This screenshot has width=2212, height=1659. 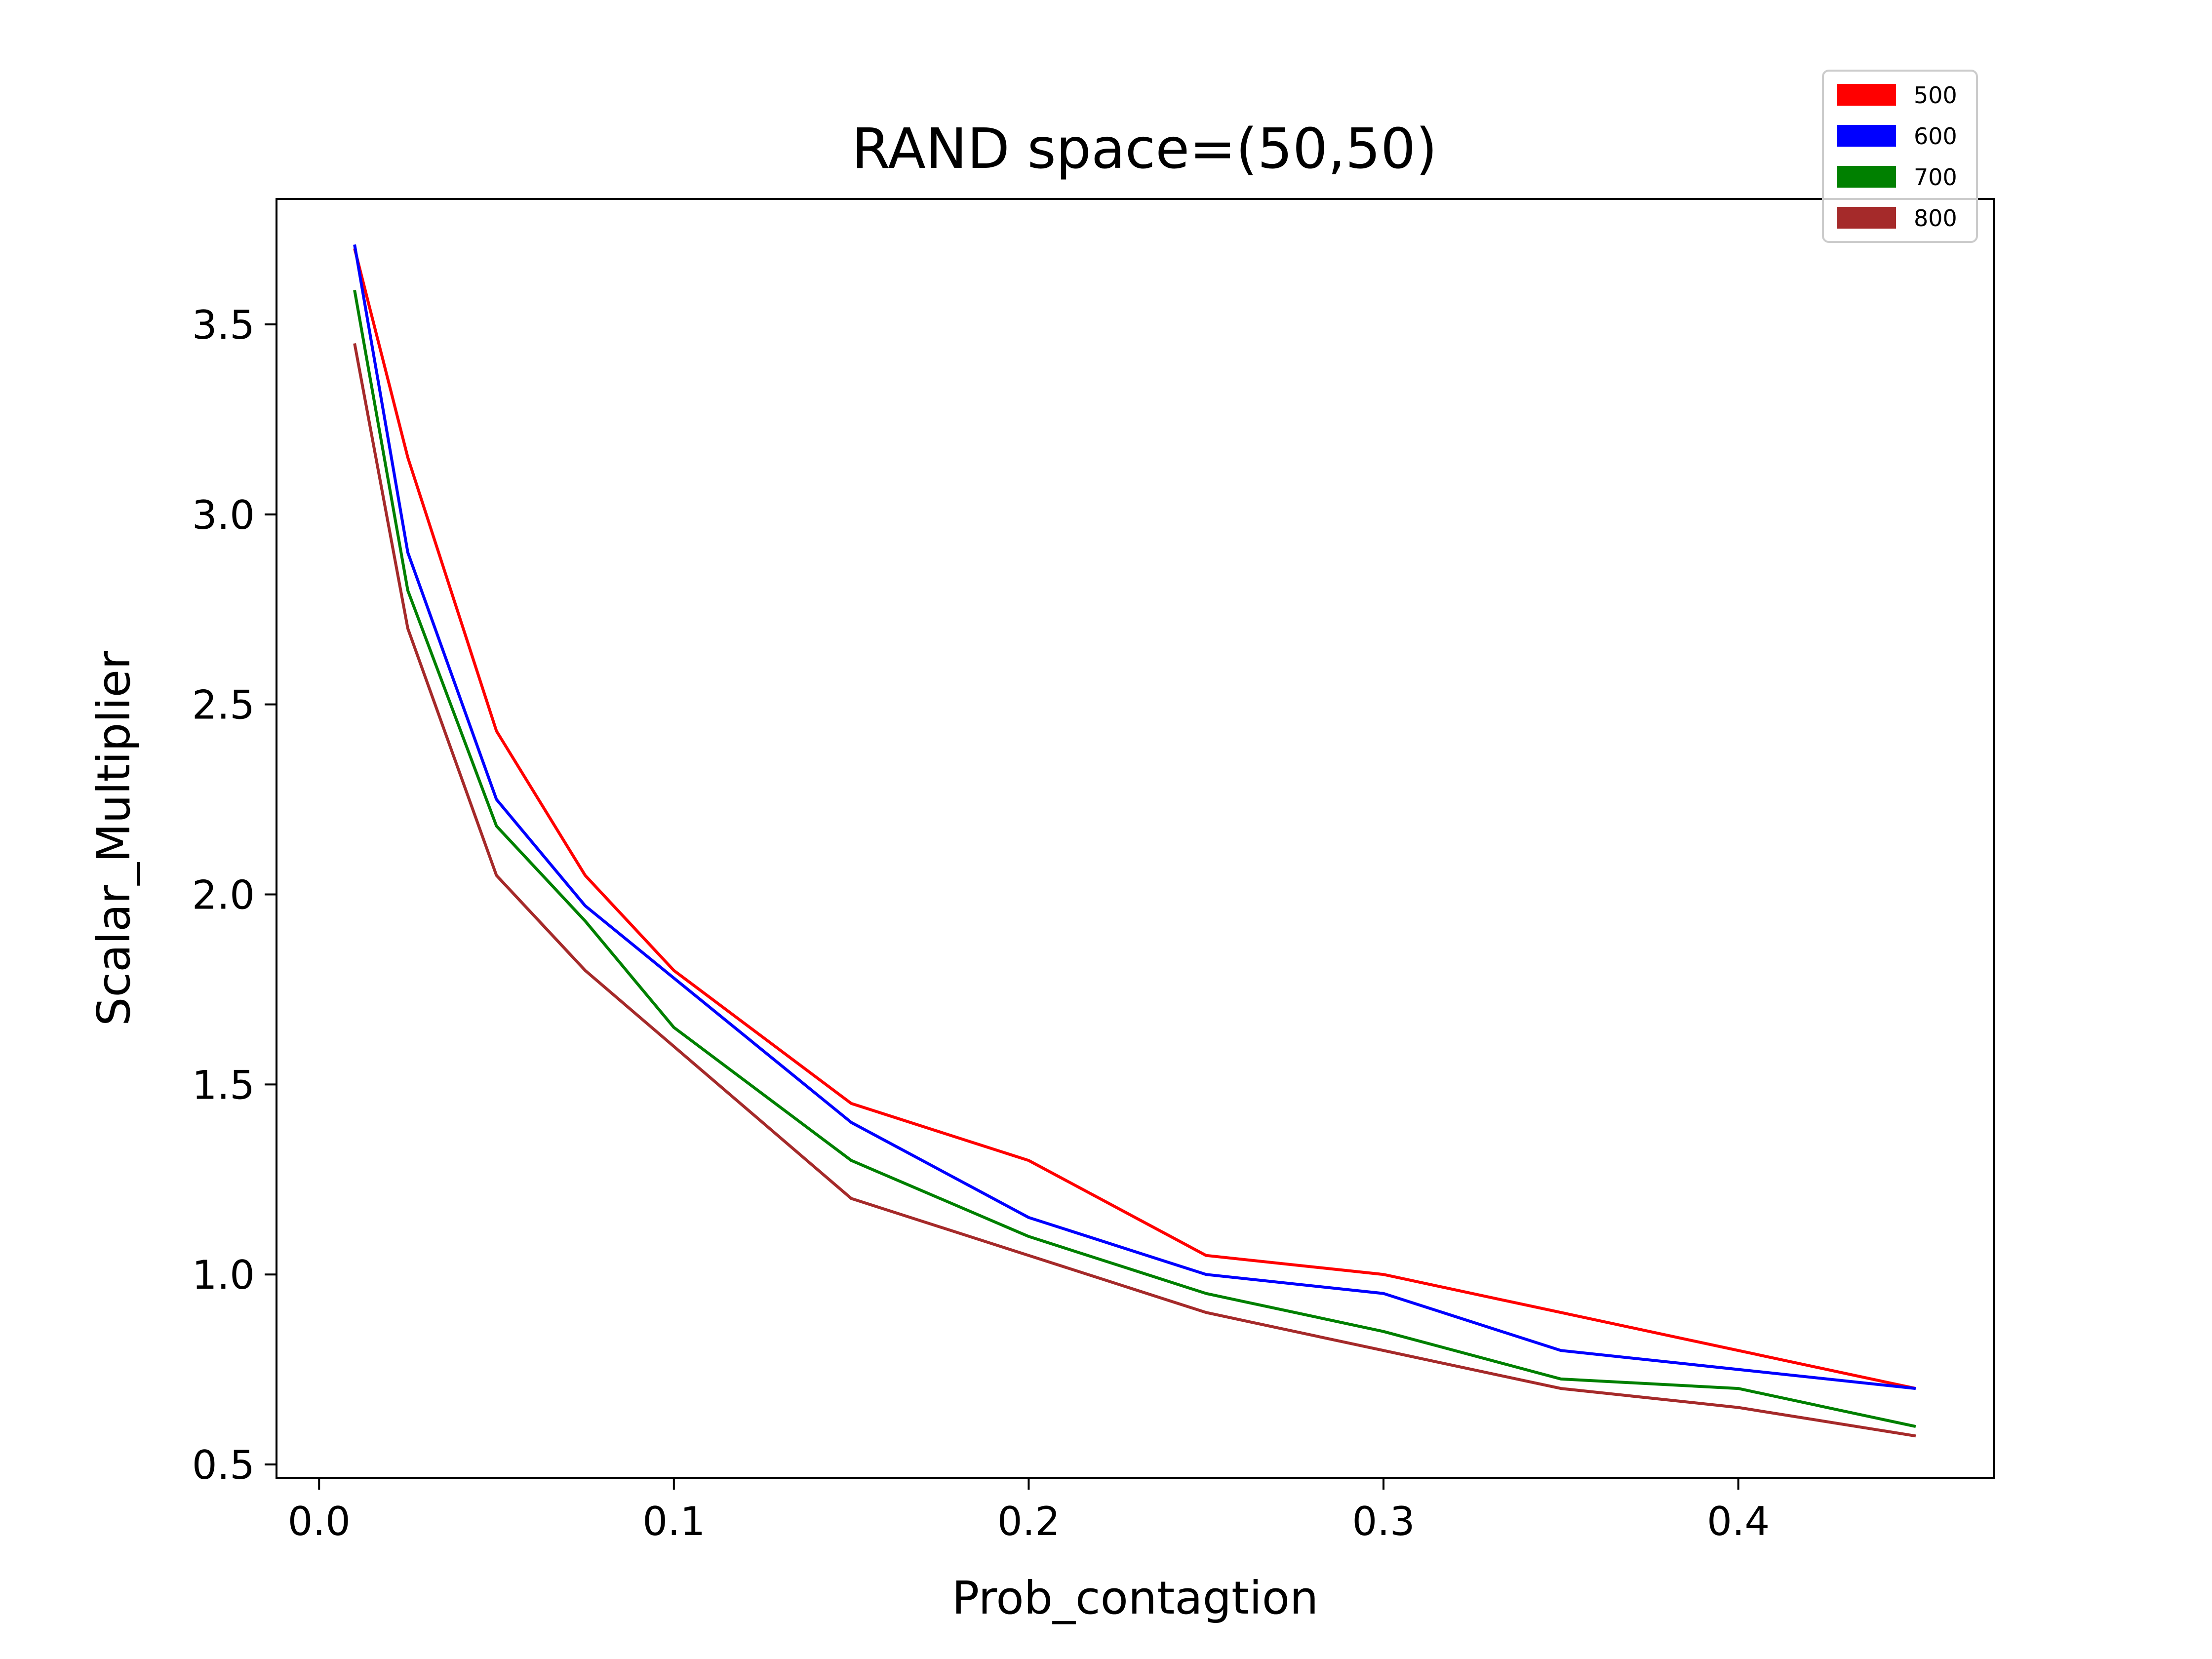 What do you see at coordinates (1936, 177) in the screenshot?
I see `legend-label-700: 700` at bounding box center [1936, 177].